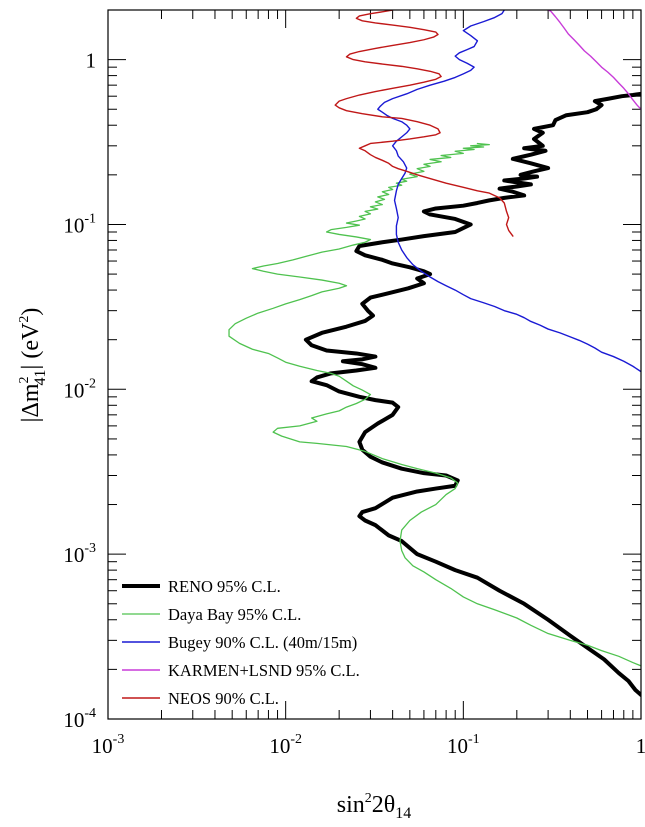 The width and height of the screenshot is (645, 827). Describe the element at coordinates (223, 698) in the screenshot. I see `legend-label-4: NEOS 90% C.L.` at that location.